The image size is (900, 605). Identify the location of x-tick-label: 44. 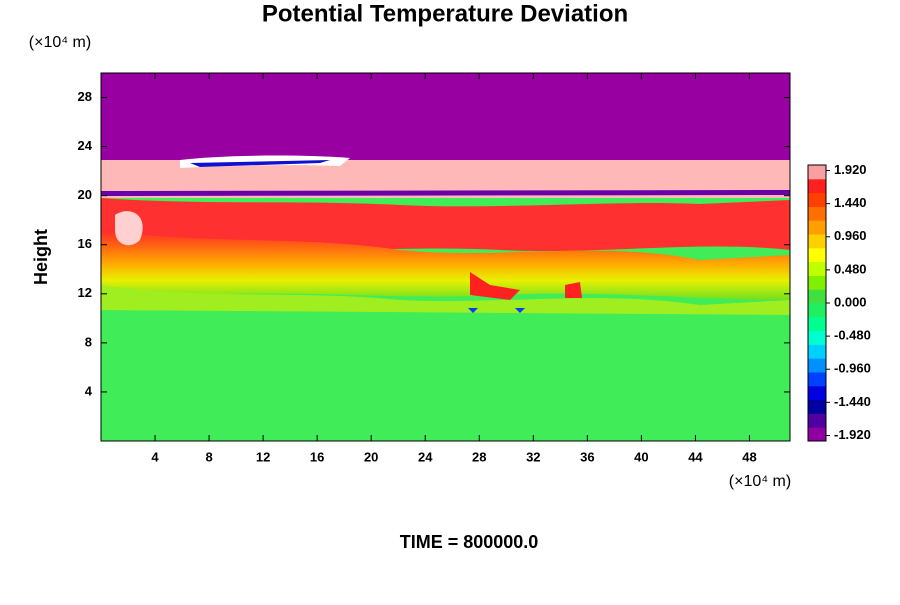
(695, 456).